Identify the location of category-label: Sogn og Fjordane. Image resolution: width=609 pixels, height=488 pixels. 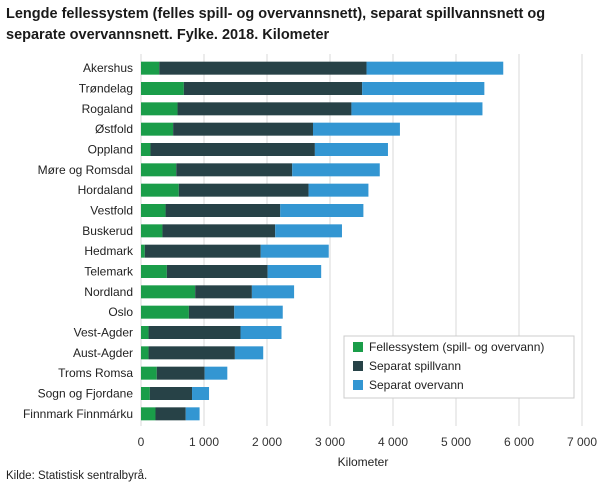
(86, 394).